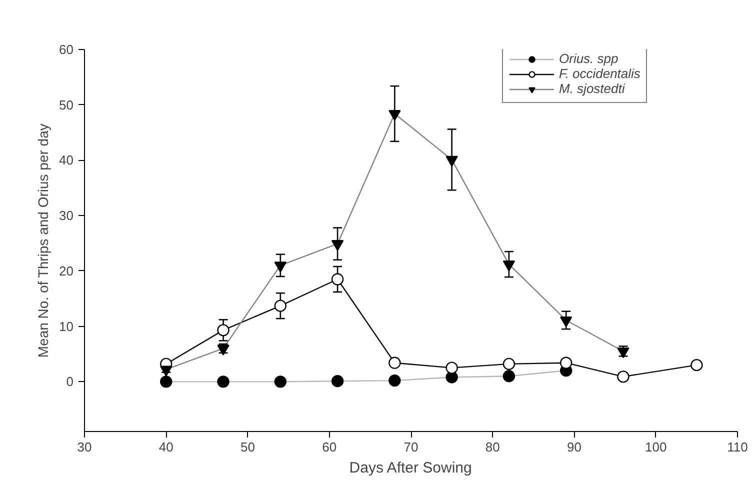 Image resolution: width=753 pixels, height=501 pixels. What do you see at coordinates (574, 447) in the screenshot?
I see `x-tick-label: 90` at bounding box center [574, 447].